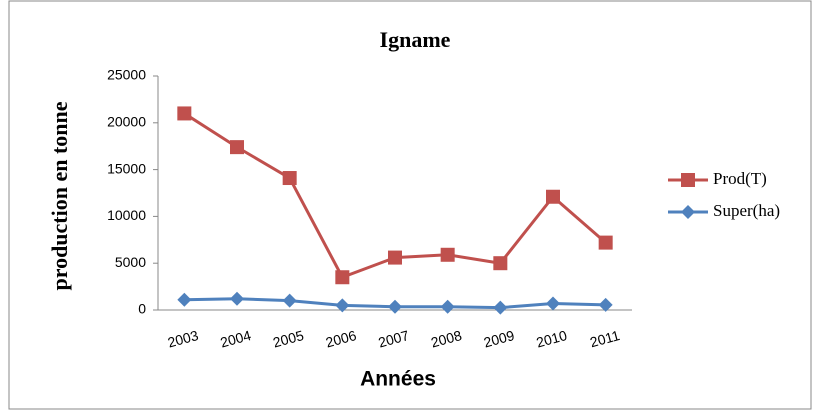  What do you see at coordinates (235, 339) in the screenshot?
I see `x-tick-label: 2004` at bounding box center [235, 339].